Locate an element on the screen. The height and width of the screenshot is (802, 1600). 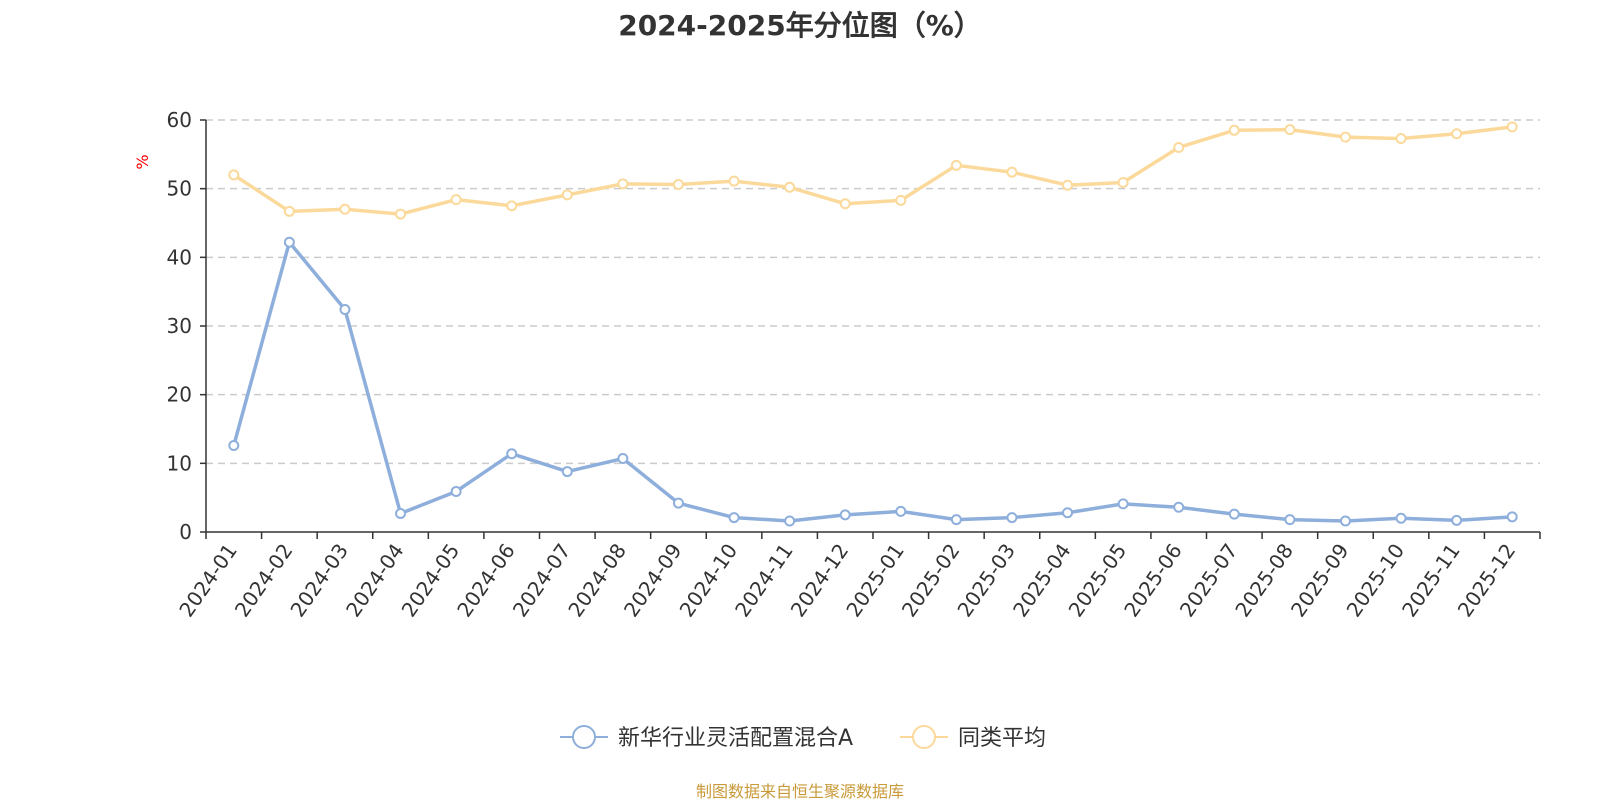
legend-label: 新华行业灵活配置混合A is located at coordinates (735, 738).